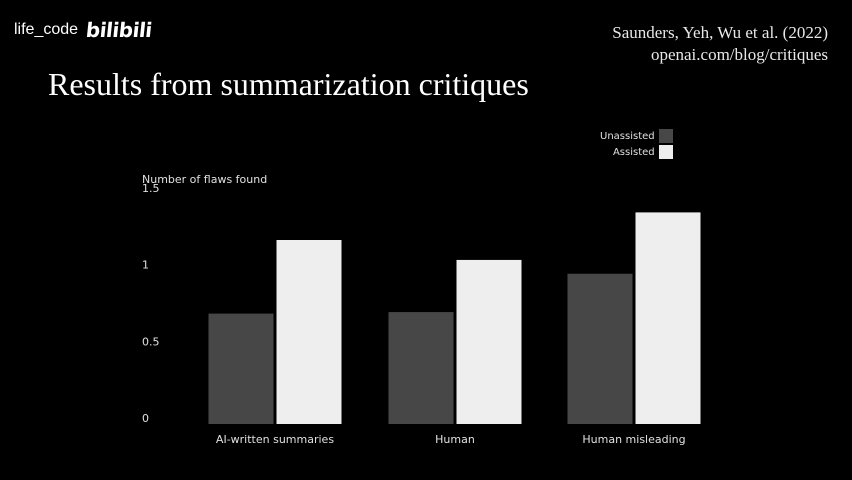 The image size is (852, 480). I want to click on y-tick-label: 0, so click(145, 418).